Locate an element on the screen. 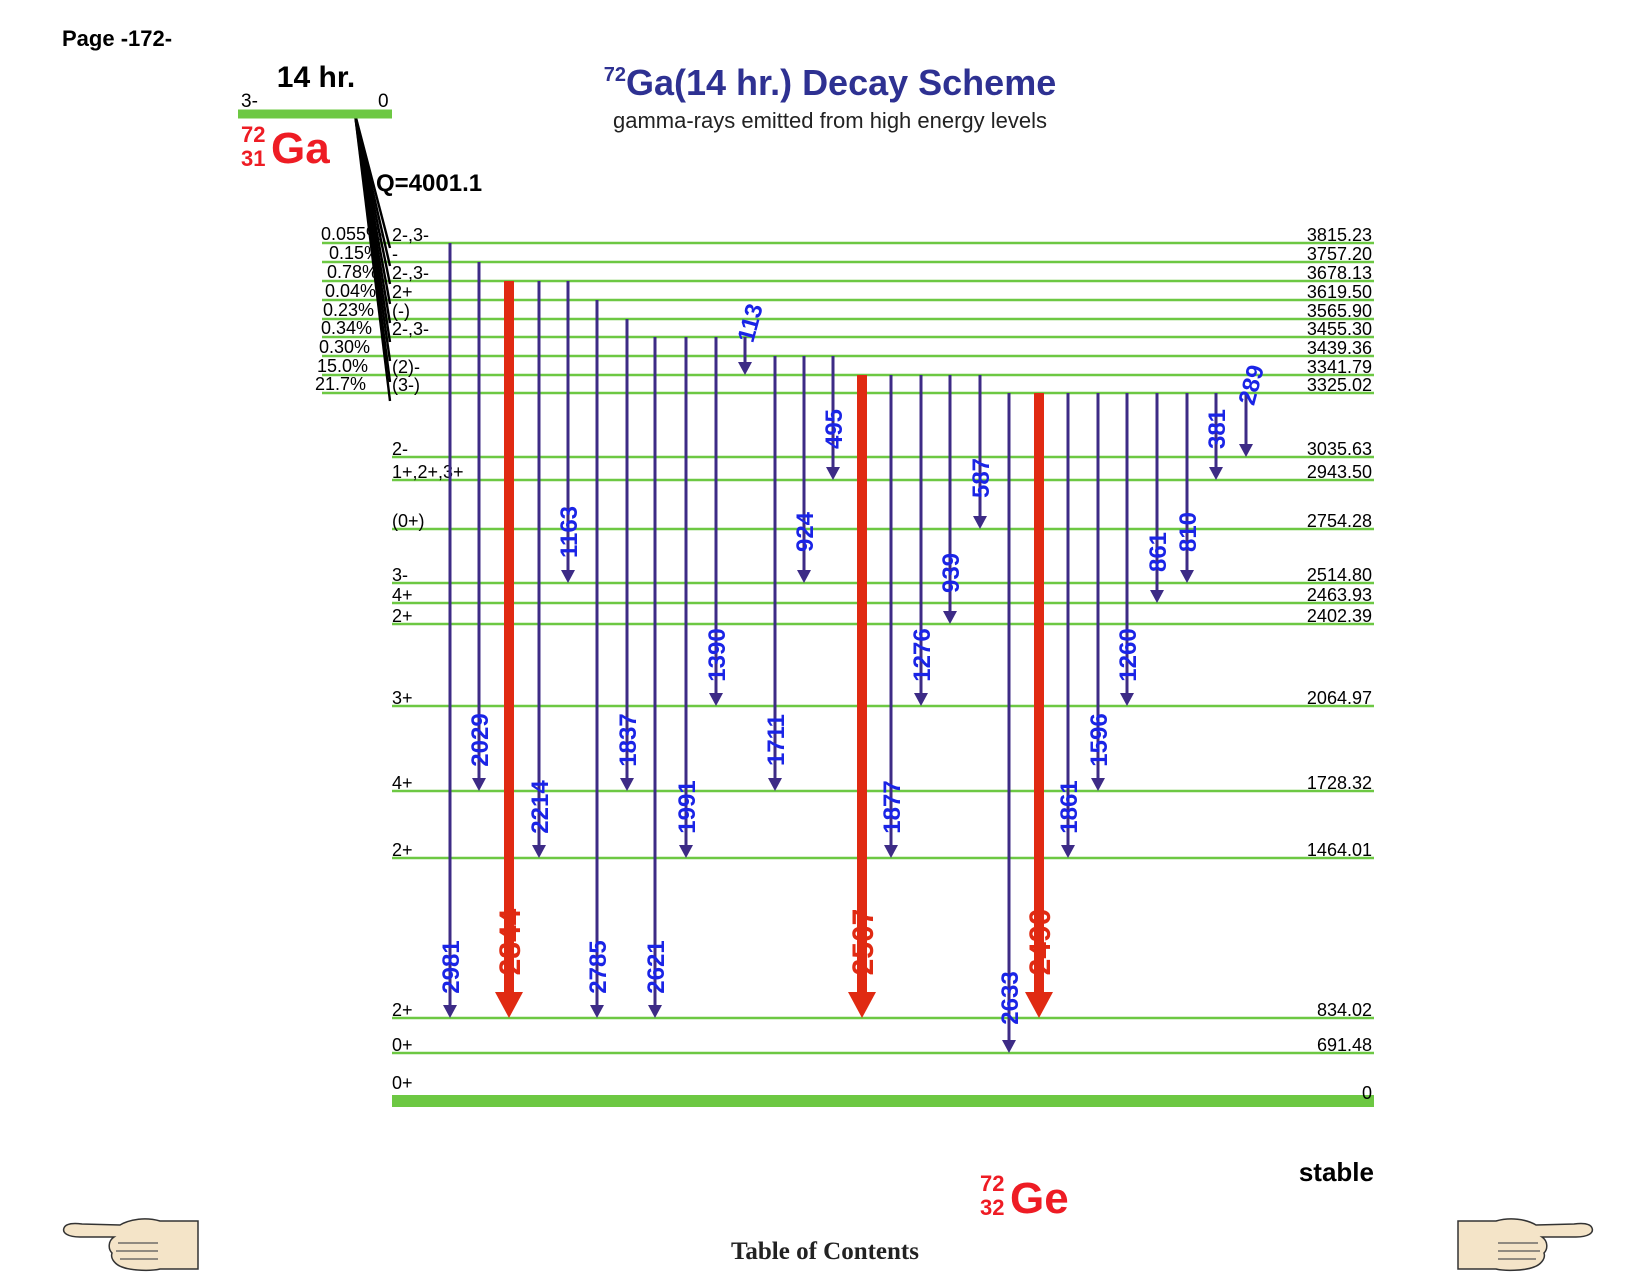  beta-feed-percent: 0.78% is located at coordinates (352, 272).